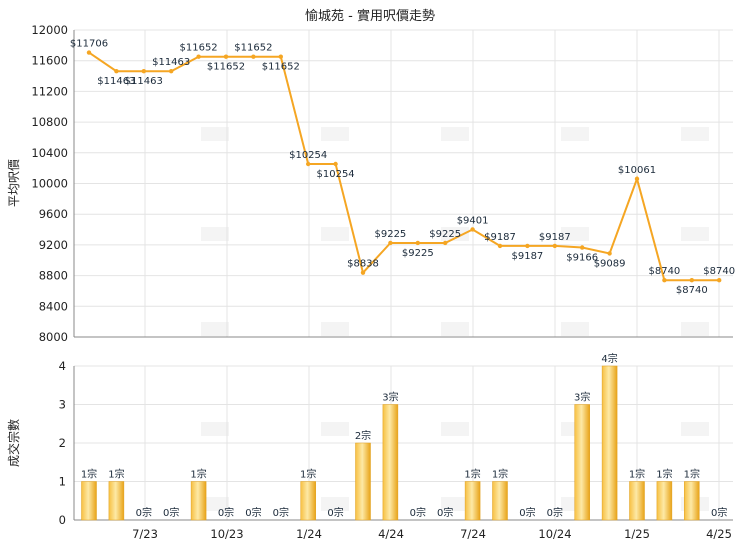  Describe the element at coordinates (62, 405) in the screenshot. I see `volume-tick-label: 3` at that location.